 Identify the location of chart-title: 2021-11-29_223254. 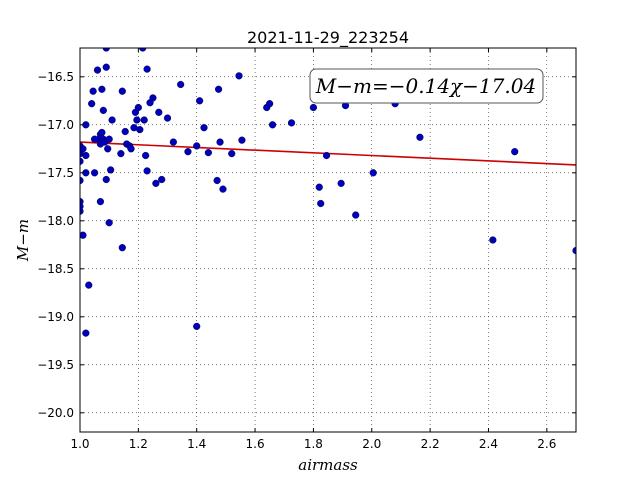
(328, 38).